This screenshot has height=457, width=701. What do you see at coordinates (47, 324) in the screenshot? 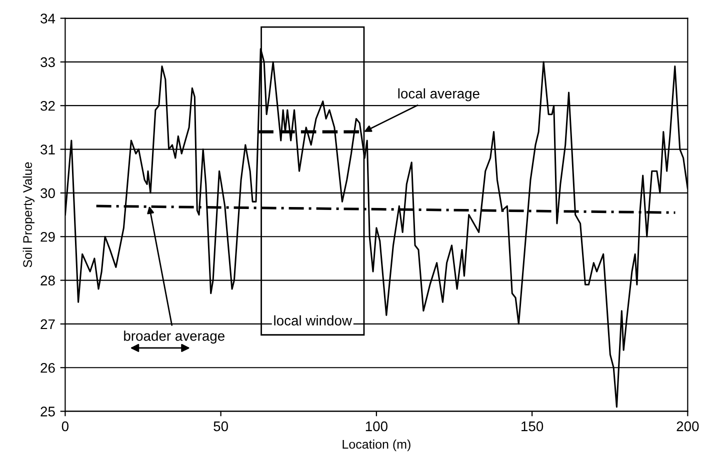
I see `y-tick-label: 27` at bounding box center [47, 324].